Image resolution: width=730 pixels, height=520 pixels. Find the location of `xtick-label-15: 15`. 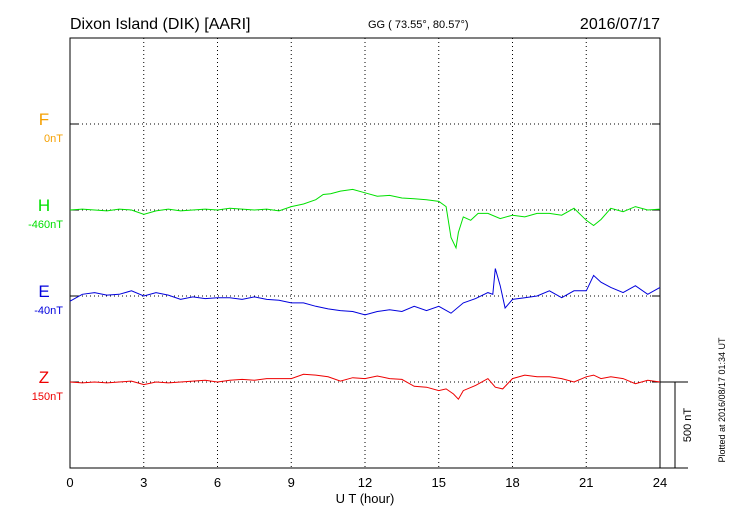

xtick-label-15: 15 is located at coordinates (439, 482).